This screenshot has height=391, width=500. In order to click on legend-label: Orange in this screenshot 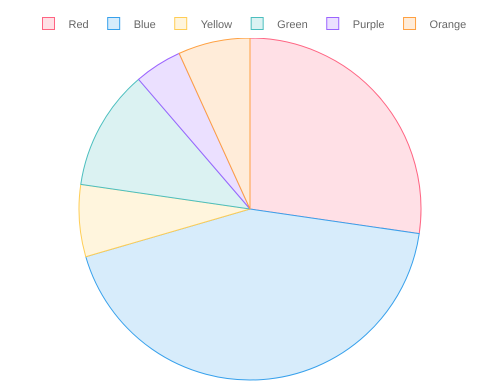, I will do `click(448, 24)`.